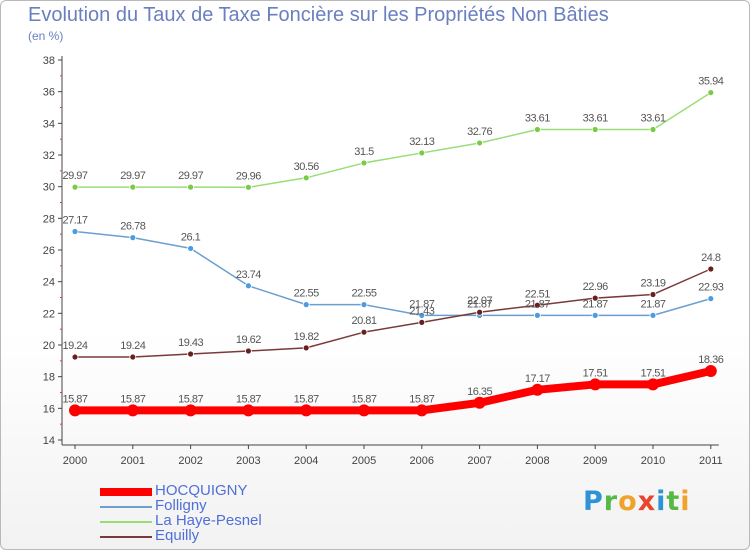 Image resolution: width=750 pixels, height=550 pixels. I want to click on data-label: 16.35, so click(479, 392).